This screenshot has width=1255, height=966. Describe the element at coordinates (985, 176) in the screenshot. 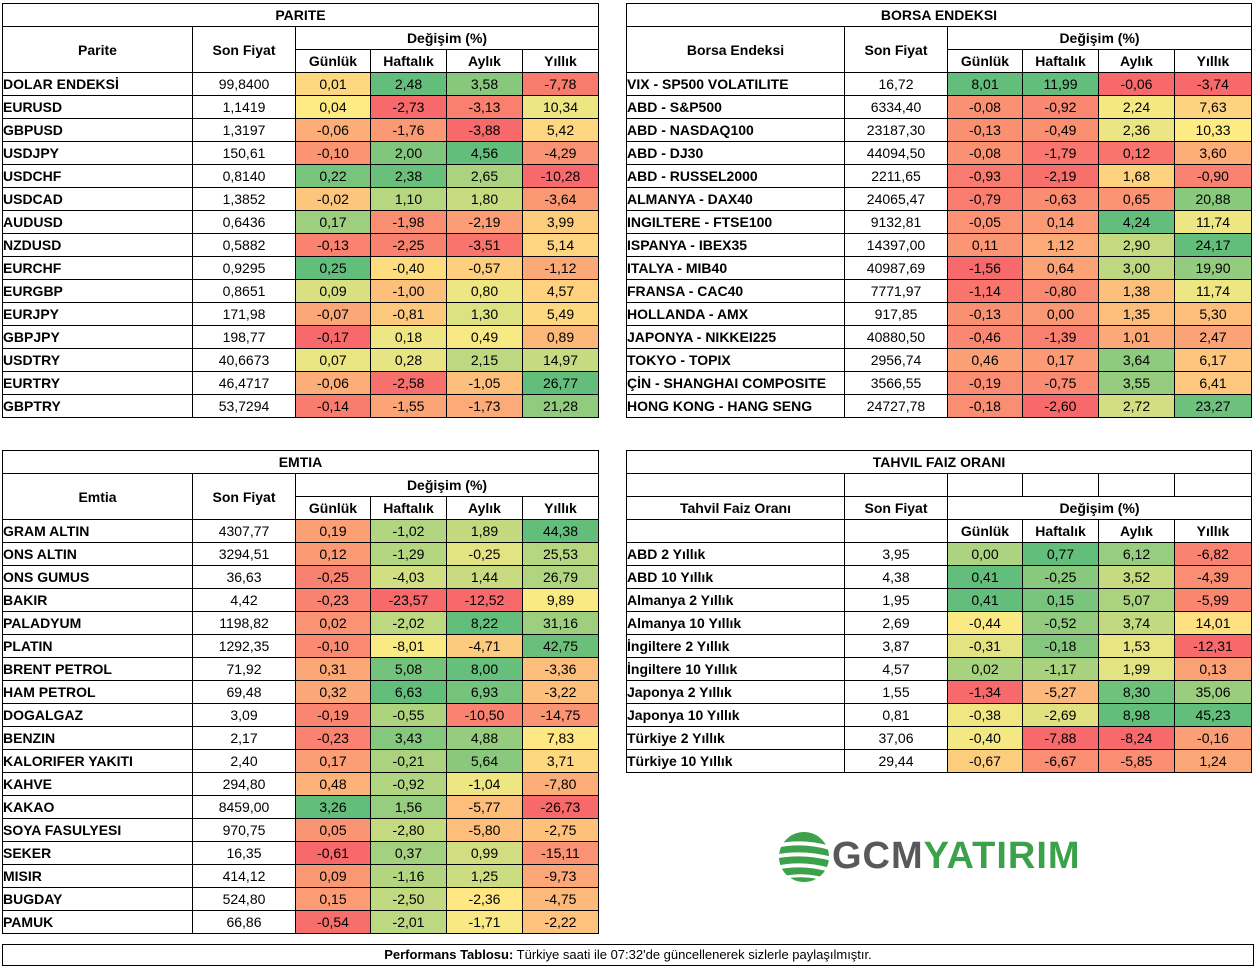

I see `borsa-row-change: -0,93` at that location.